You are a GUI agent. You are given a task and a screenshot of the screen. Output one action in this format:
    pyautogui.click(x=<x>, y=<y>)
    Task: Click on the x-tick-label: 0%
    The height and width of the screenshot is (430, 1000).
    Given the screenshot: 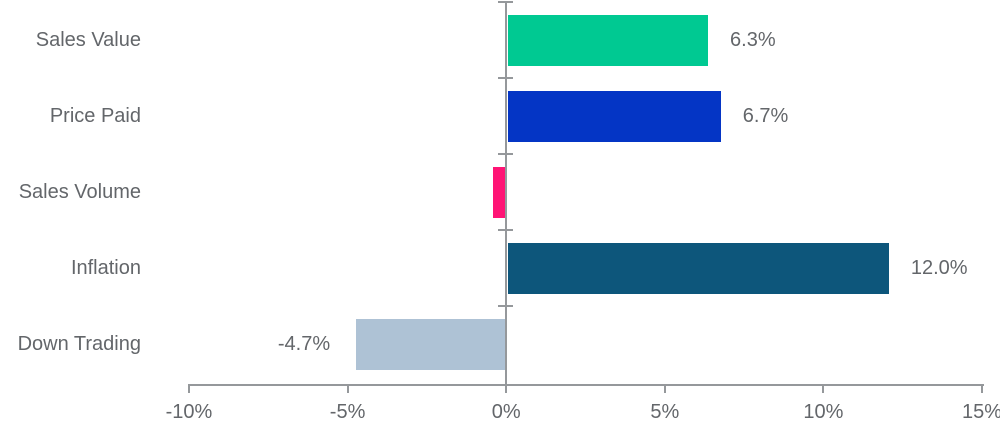 What is the action you would take?
    pyautogui.click(x=506, y=412)
    